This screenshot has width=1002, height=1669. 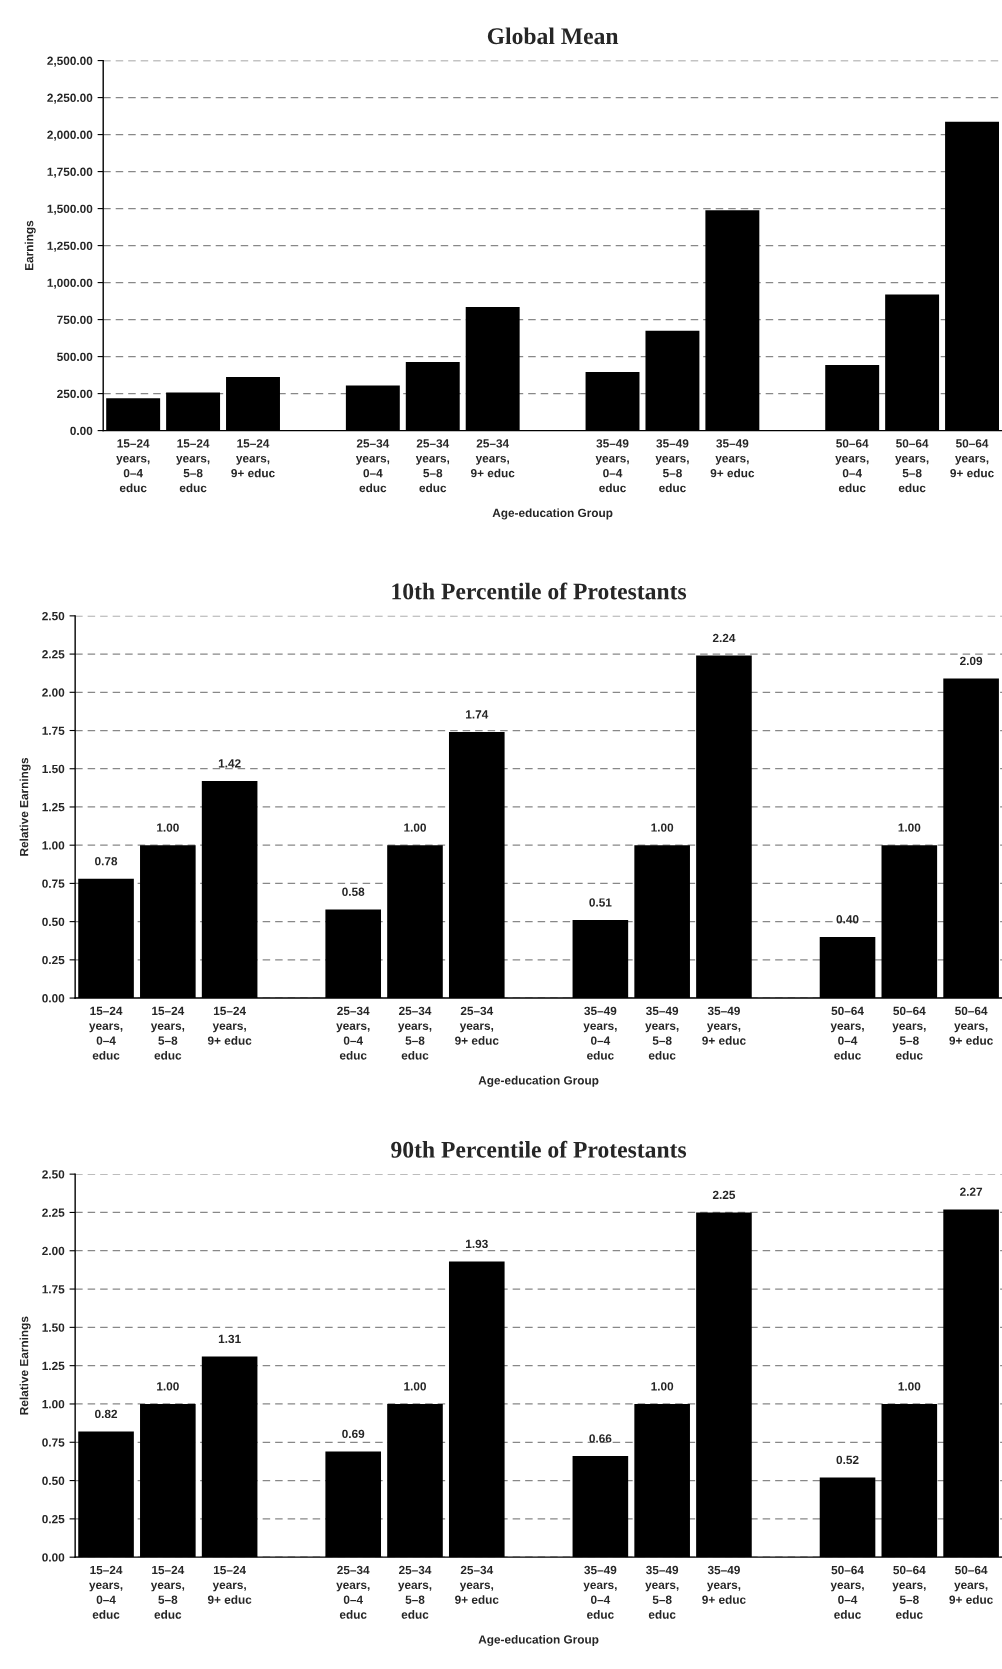 What do you see at coordinates (70, 246) in the screenshot?
I see `y-tick-label: 1,250.00` at bounding box center [70, 246].